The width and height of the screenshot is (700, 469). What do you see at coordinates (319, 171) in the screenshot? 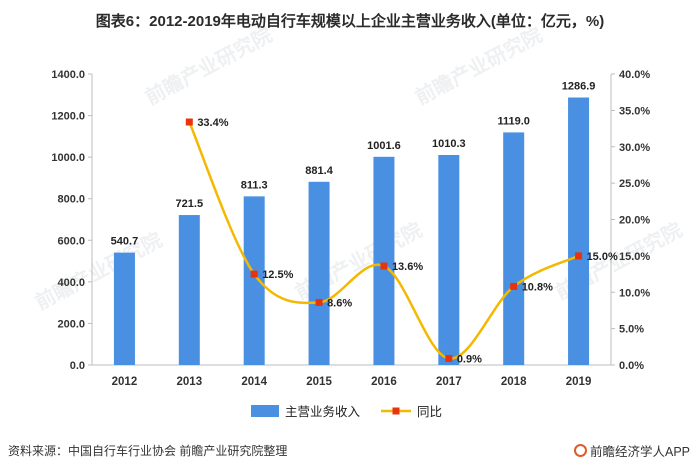
I see `bar-value-label: 881.4` at bounding box center [319, 171].